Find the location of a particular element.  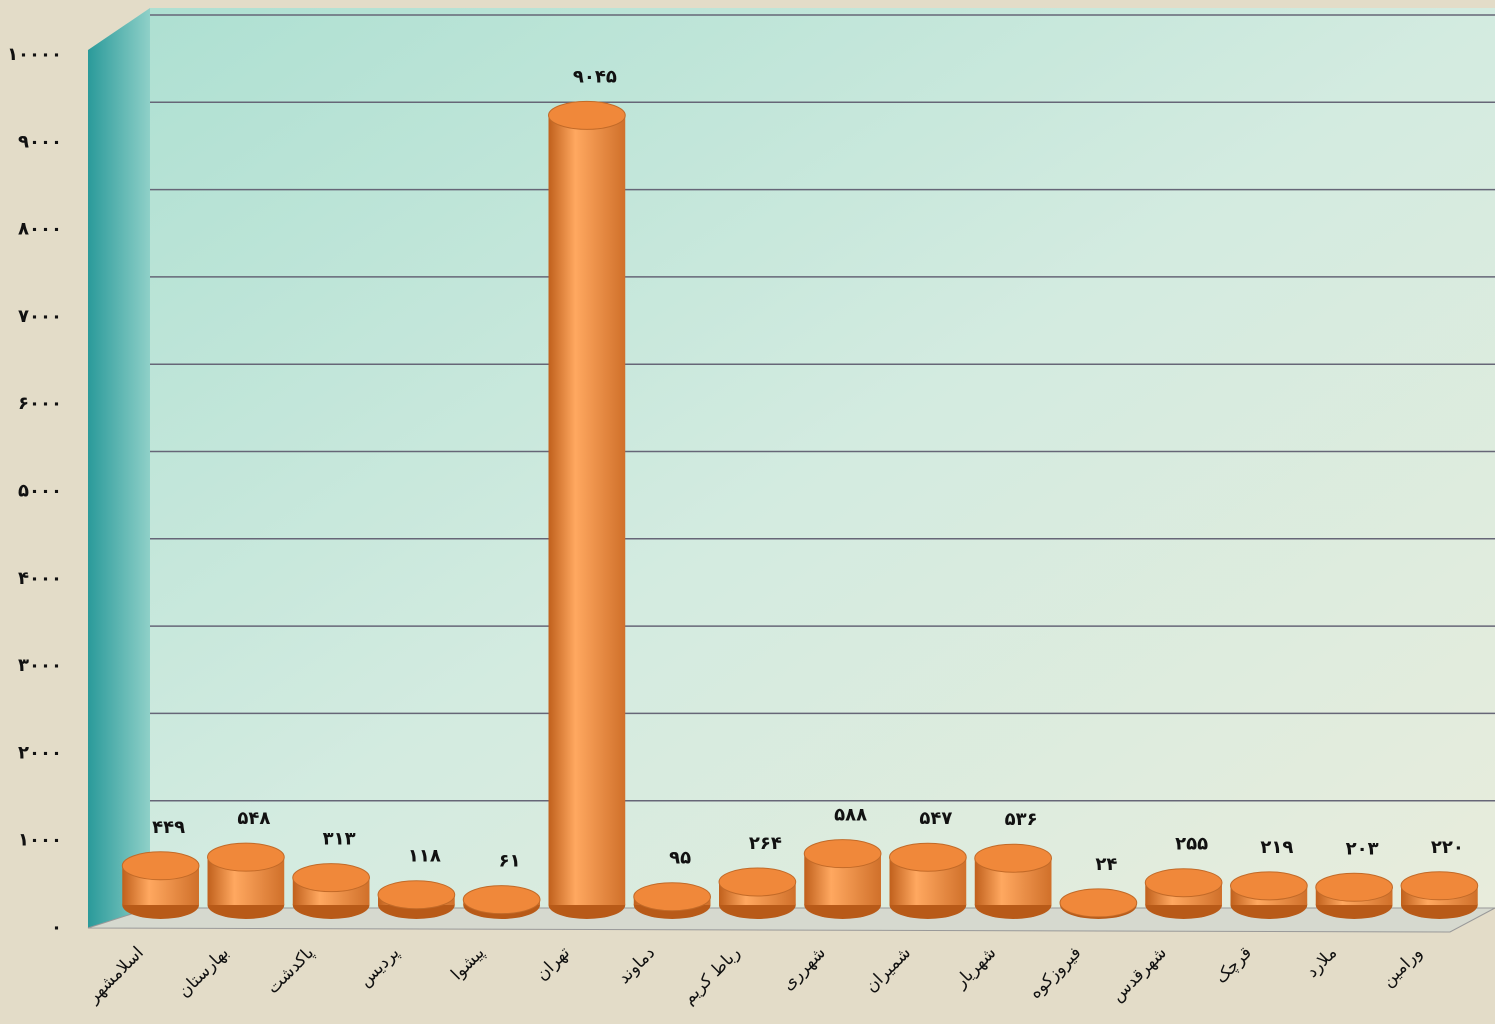

x-tick-label: شهرقدس is located at coordinates (1139, 974).